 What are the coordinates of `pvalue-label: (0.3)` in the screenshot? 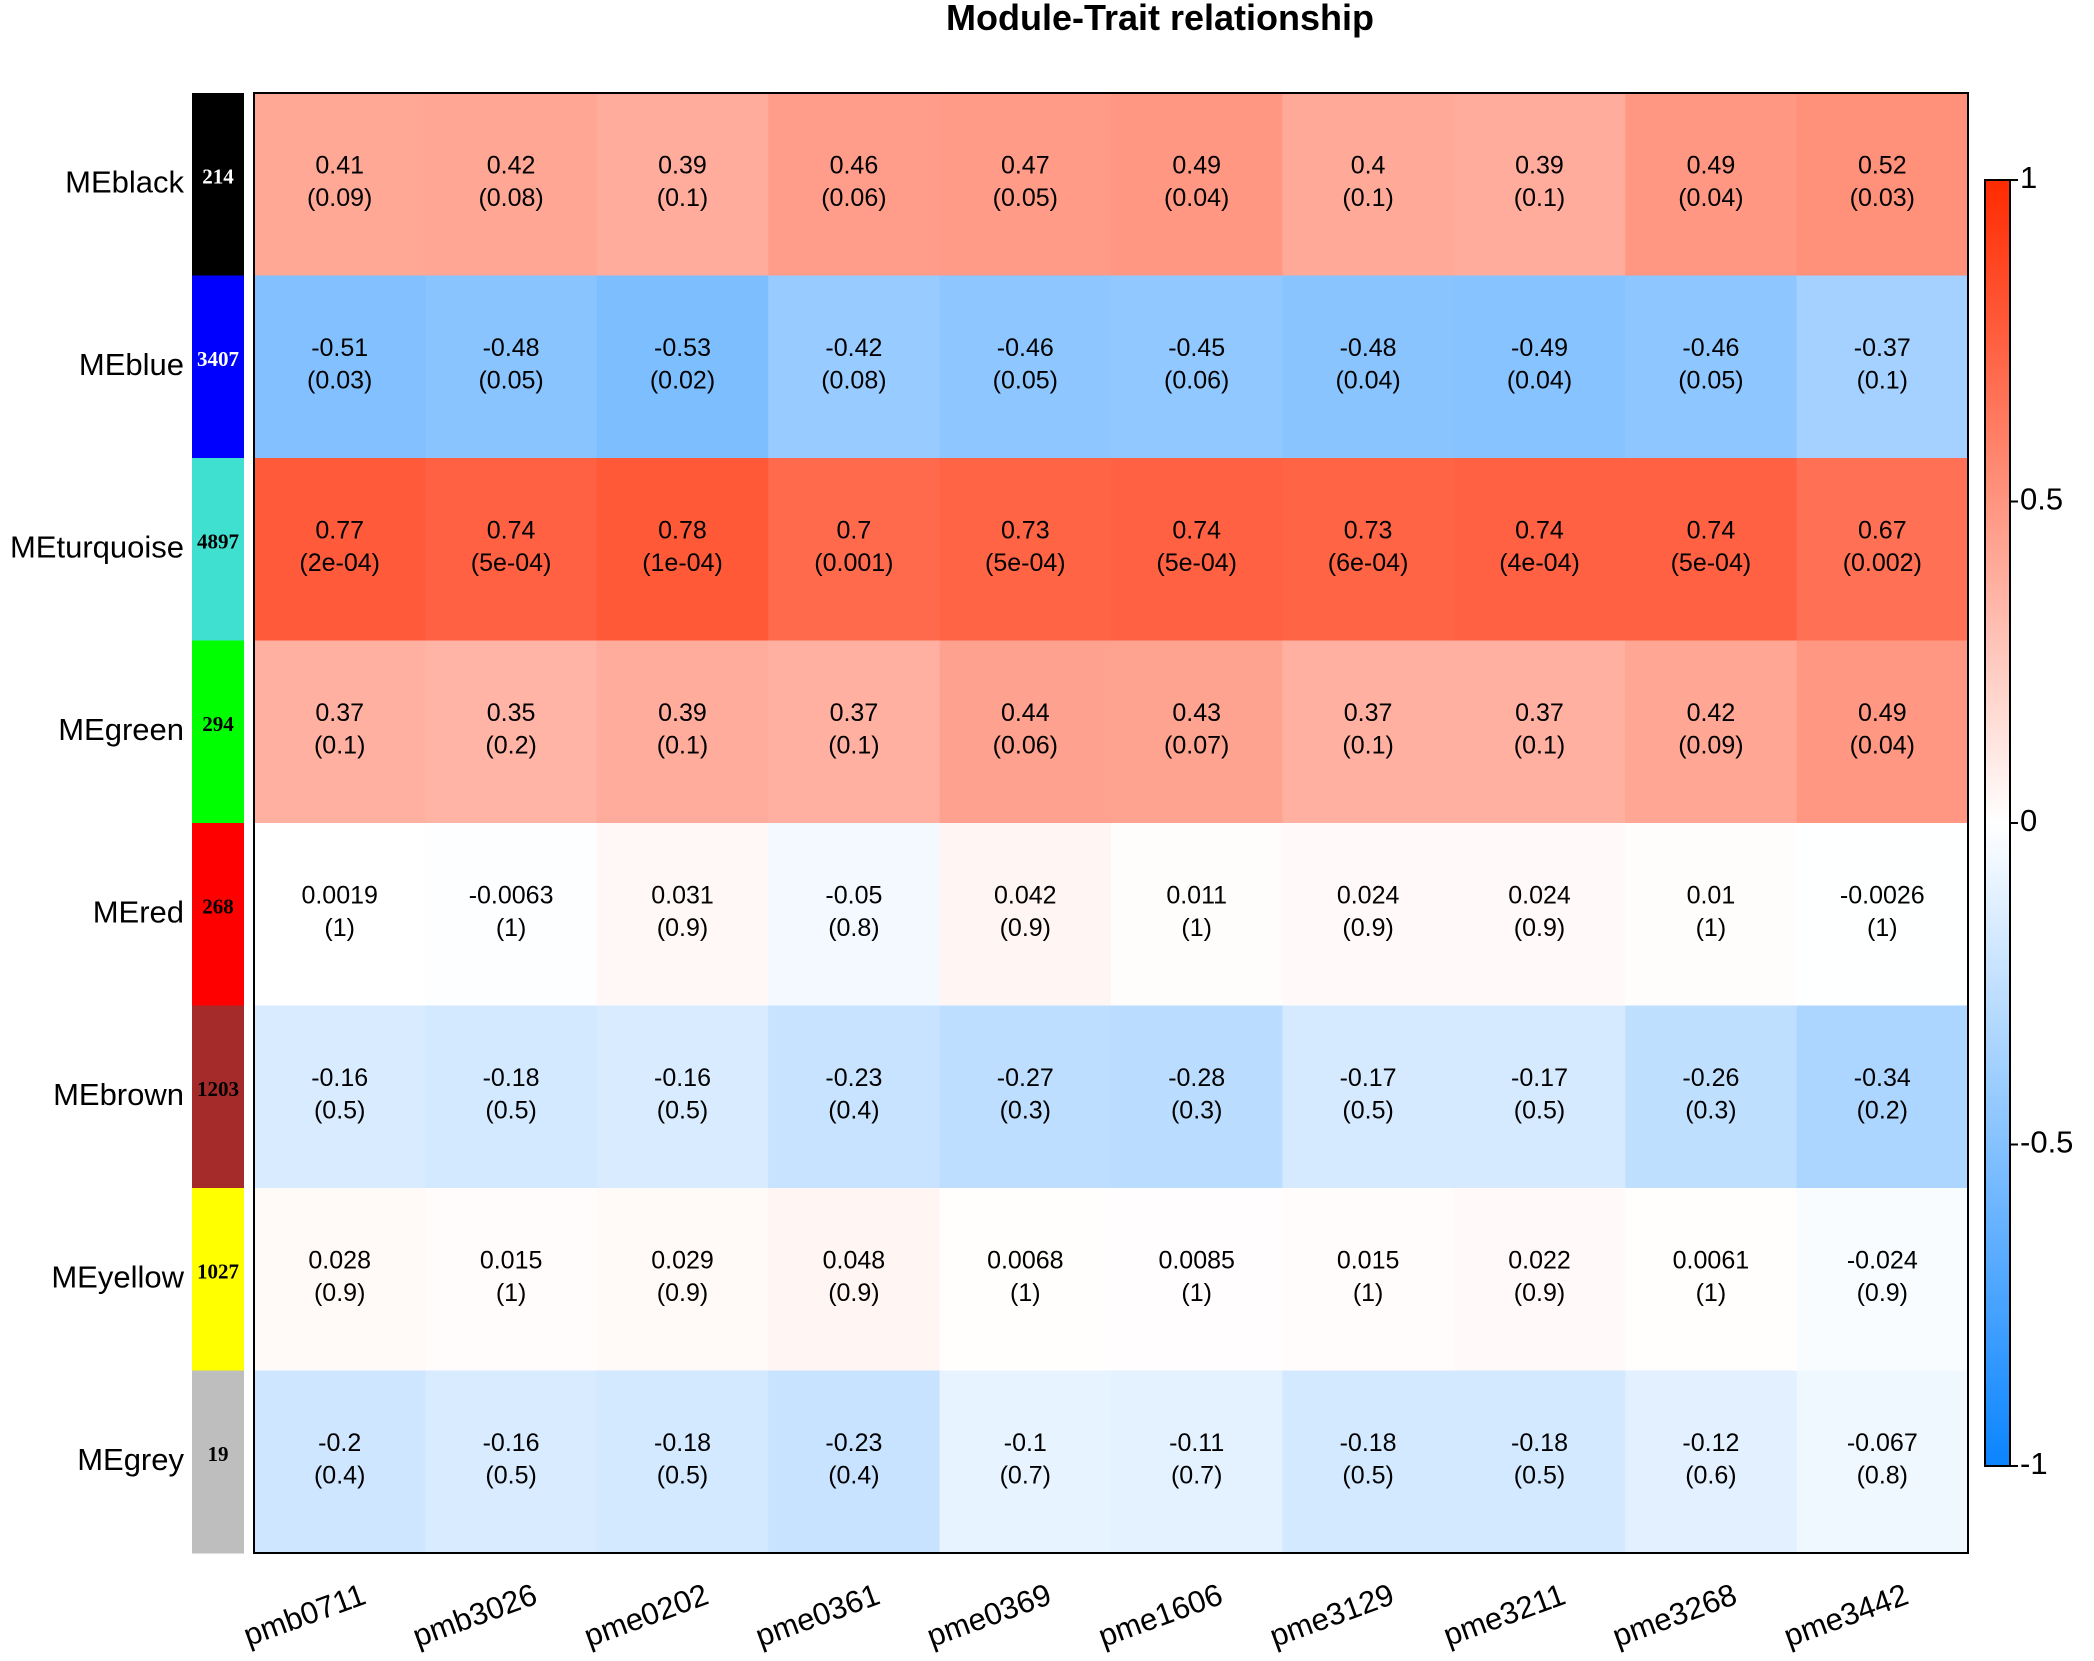 It's located at (1025, 1111).